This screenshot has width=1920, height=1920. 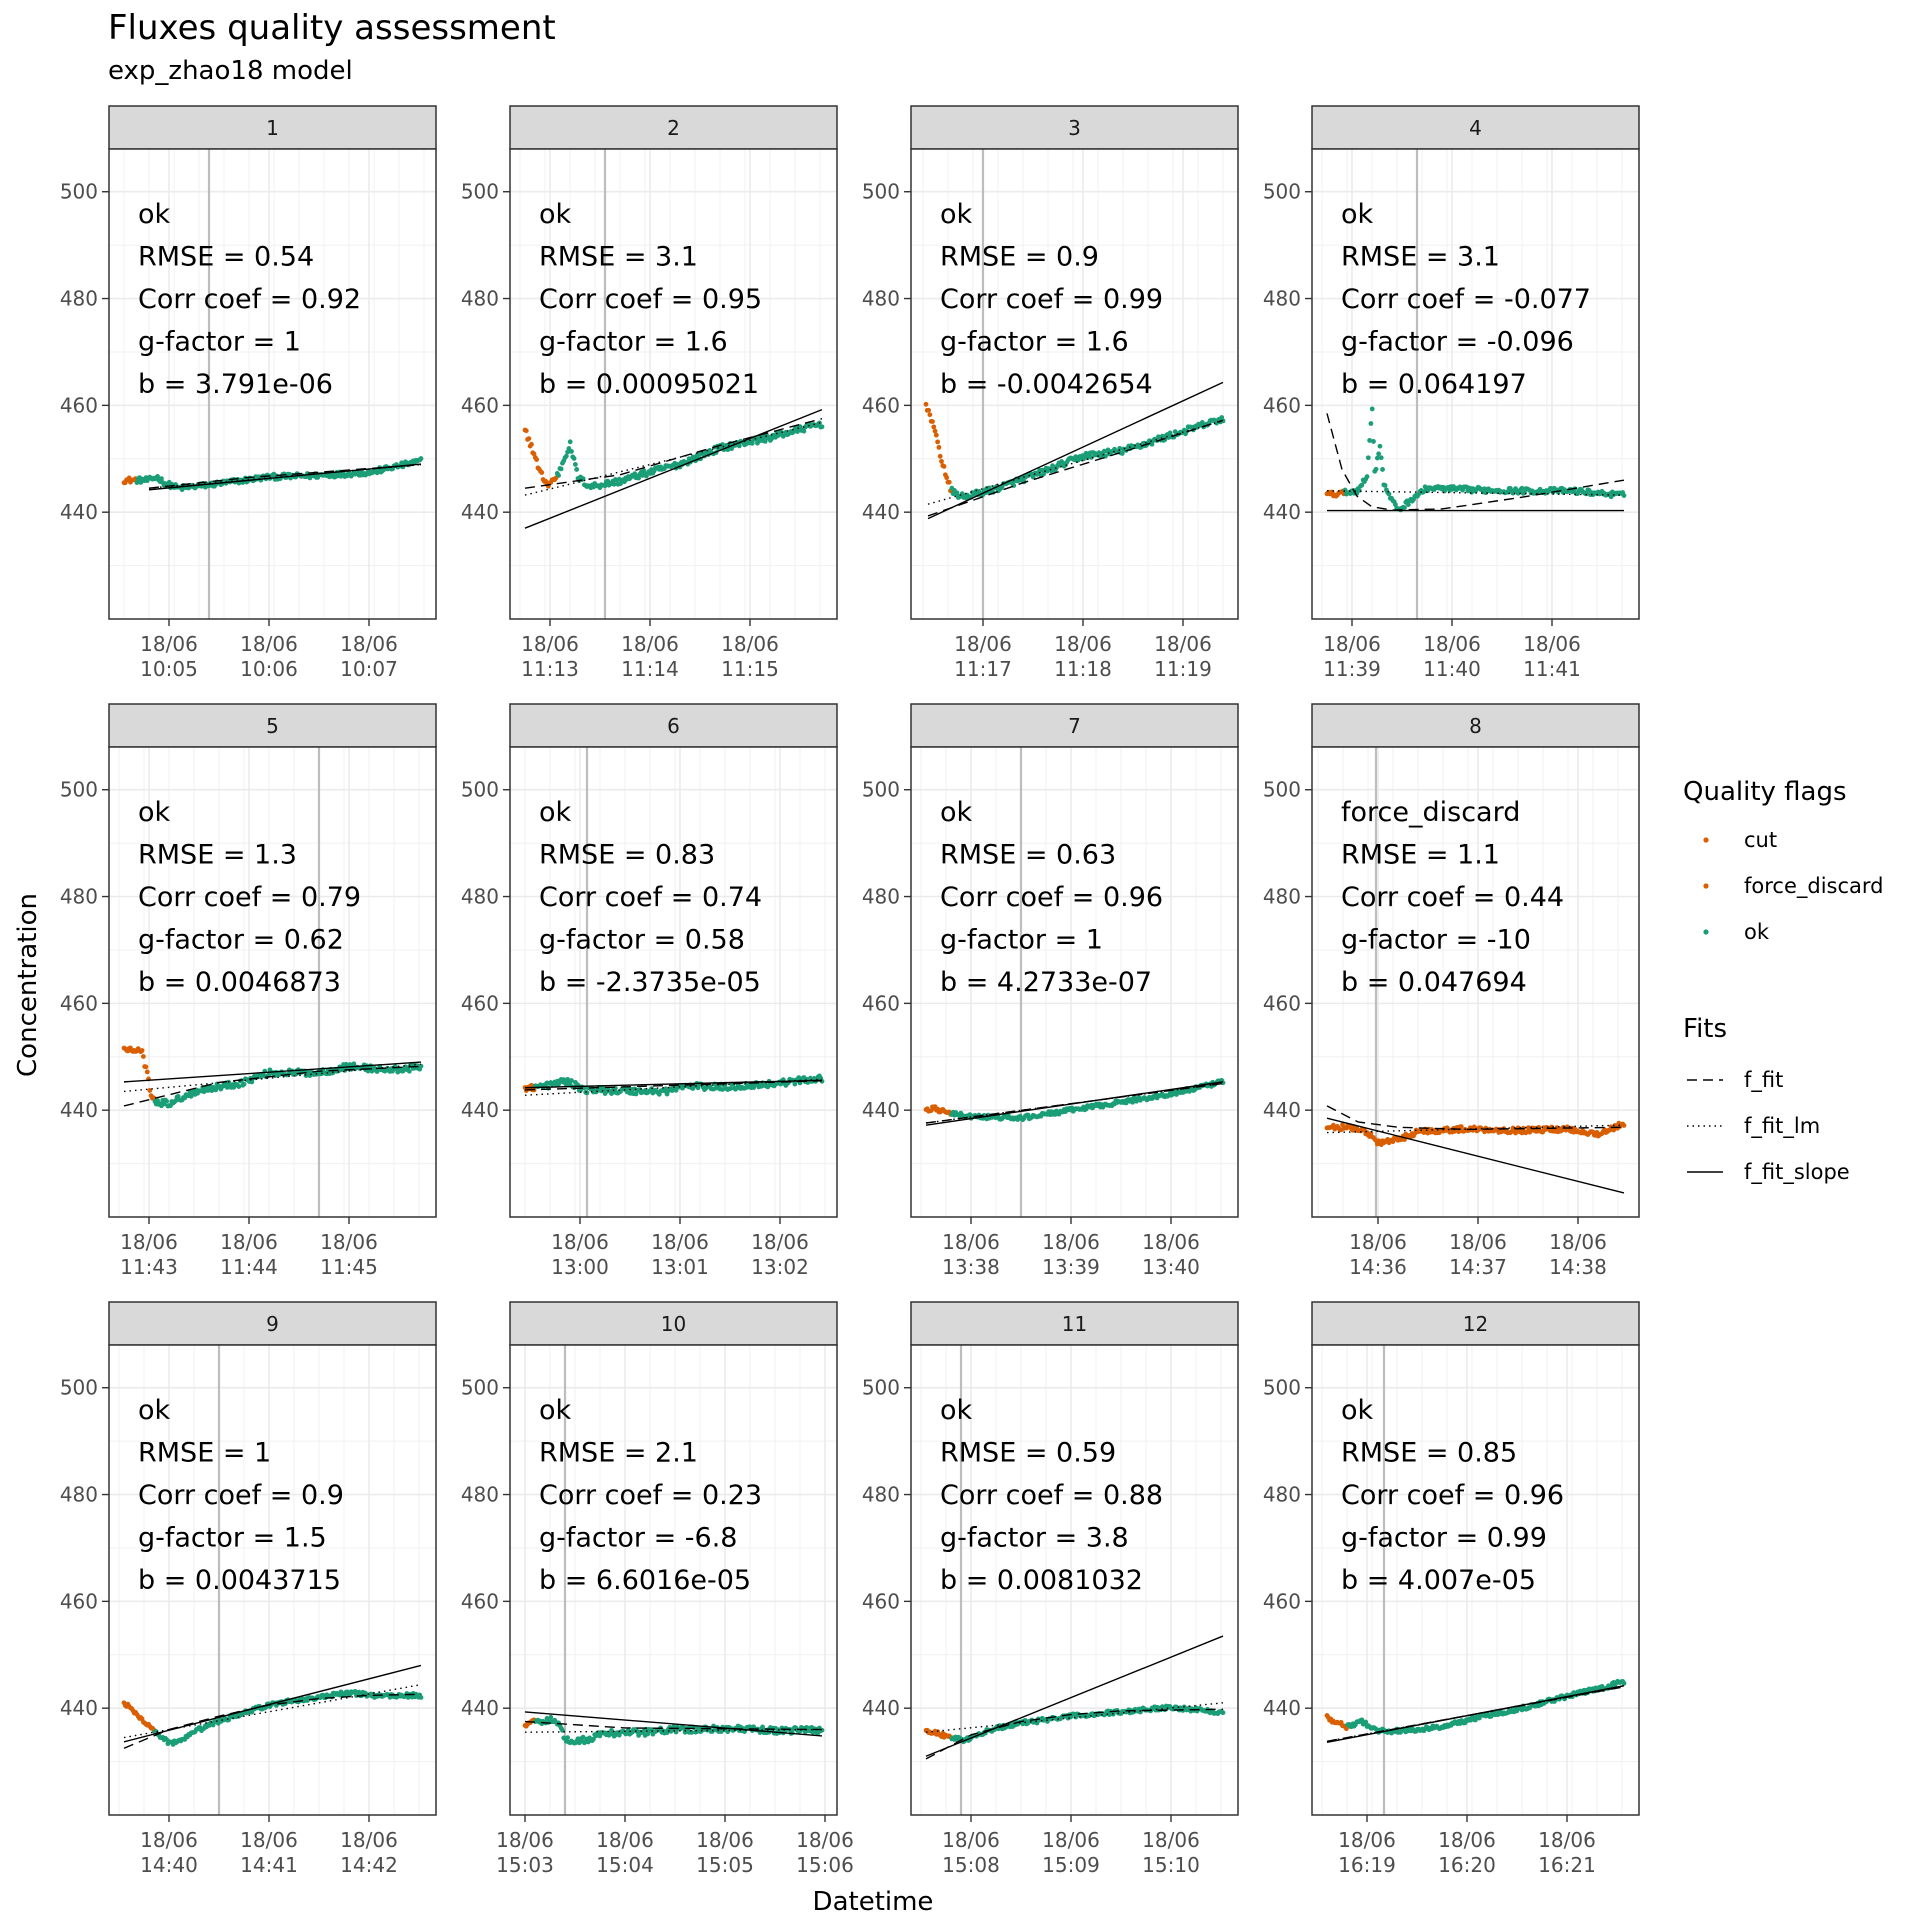 What do you see at coordinates (1705, 1029) in the screenshot?
I see `legend-title-fits: Fits` at bounding box center [1705, 1029].